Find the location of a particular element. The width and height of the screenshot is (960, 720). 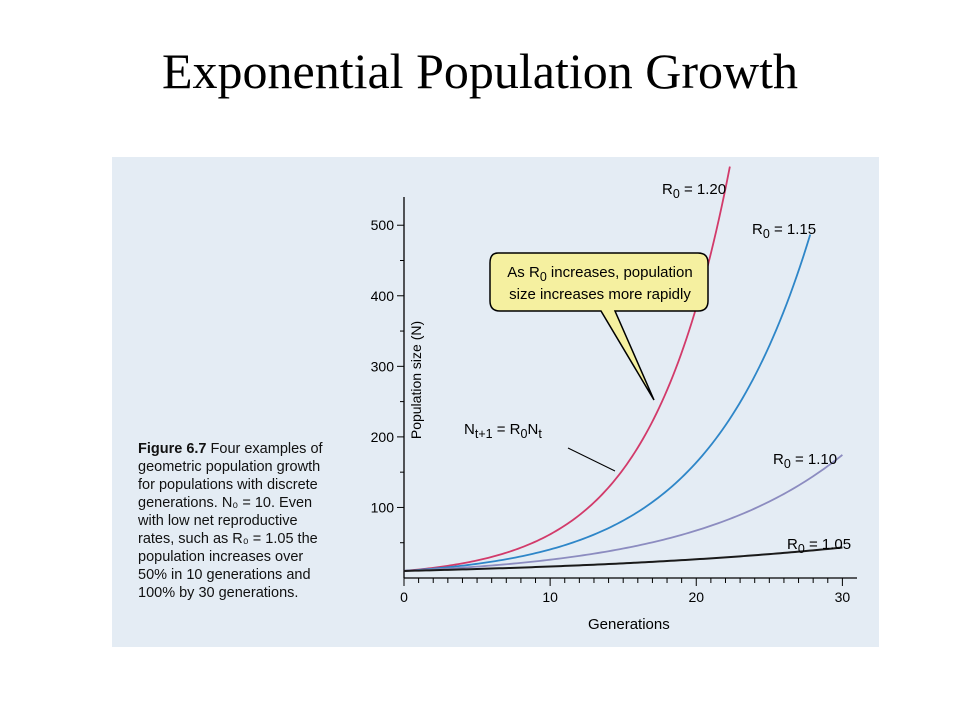

y-tick-label: 300 is located at coordinates (383, 366).